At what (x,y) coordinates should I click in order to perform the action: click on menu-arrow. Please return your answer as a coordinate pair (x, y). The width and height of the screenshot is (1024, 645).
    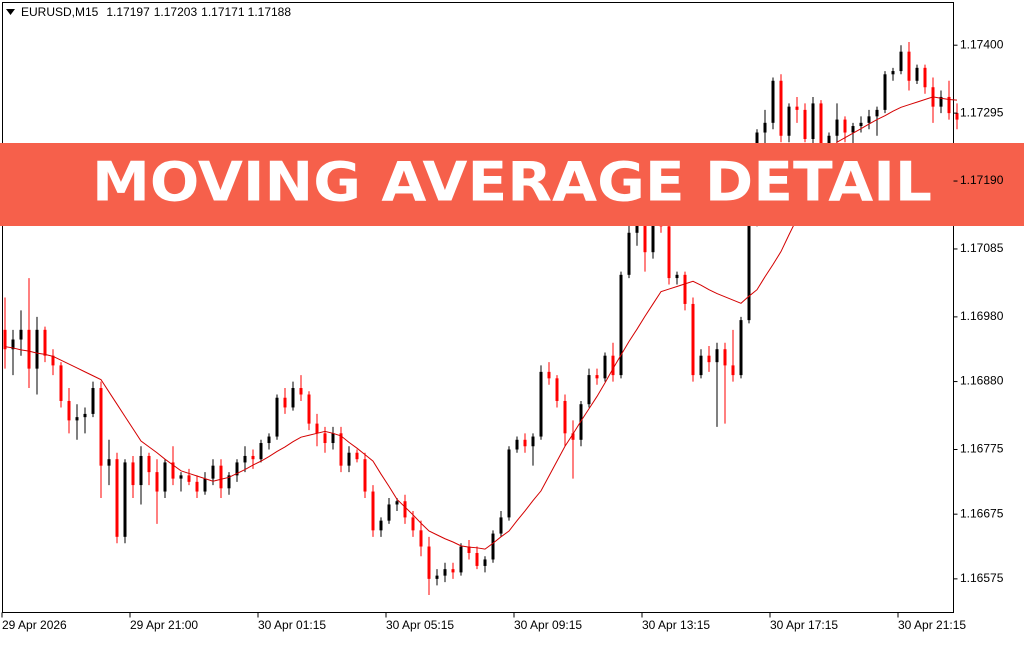
    Looking at the image, I should click on (10, 12).